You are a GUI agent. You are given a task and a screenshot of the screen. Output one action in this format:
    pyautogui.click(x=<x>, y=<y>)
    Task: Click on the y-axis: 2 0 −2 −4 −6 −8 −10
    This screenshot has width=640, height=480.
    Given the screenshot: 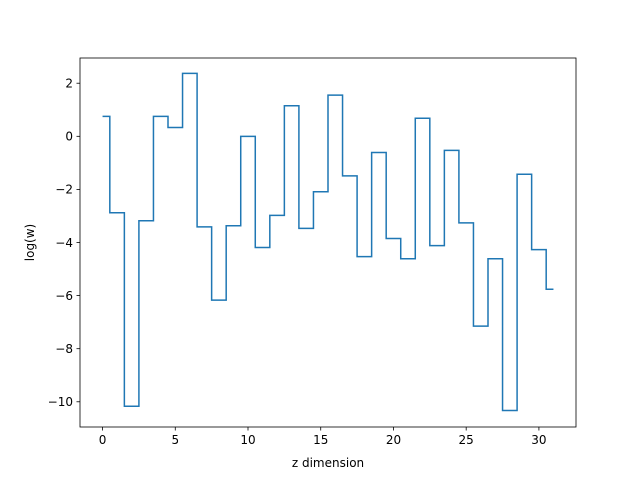 What is the action you would take?
    pyautogui.click(x=64, y=243)
    